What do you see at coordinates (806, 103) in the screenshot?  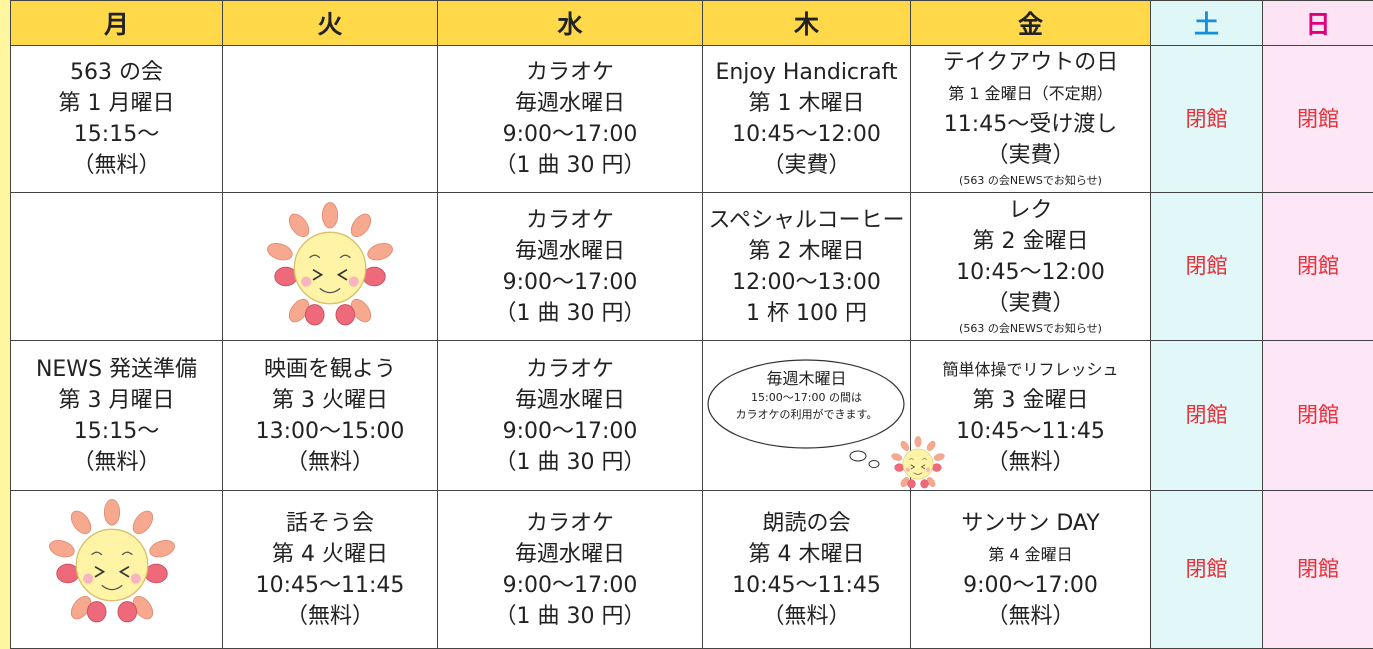 I see `event-line: 第 1 木曜日` at bounding box center [806, 103].